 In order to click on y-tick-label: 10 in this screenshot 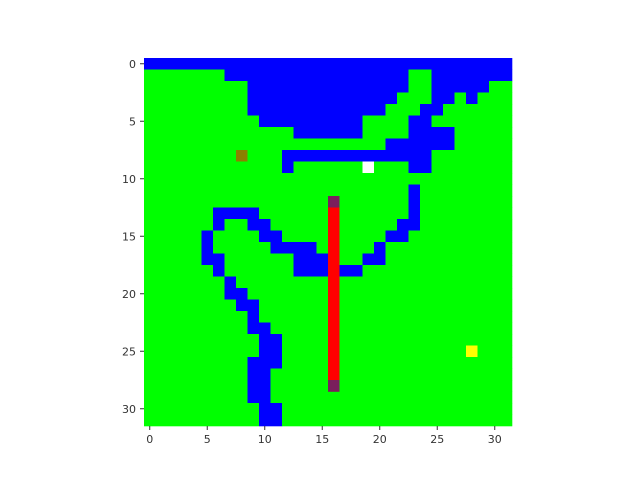, I will do `click(129, 179)`.